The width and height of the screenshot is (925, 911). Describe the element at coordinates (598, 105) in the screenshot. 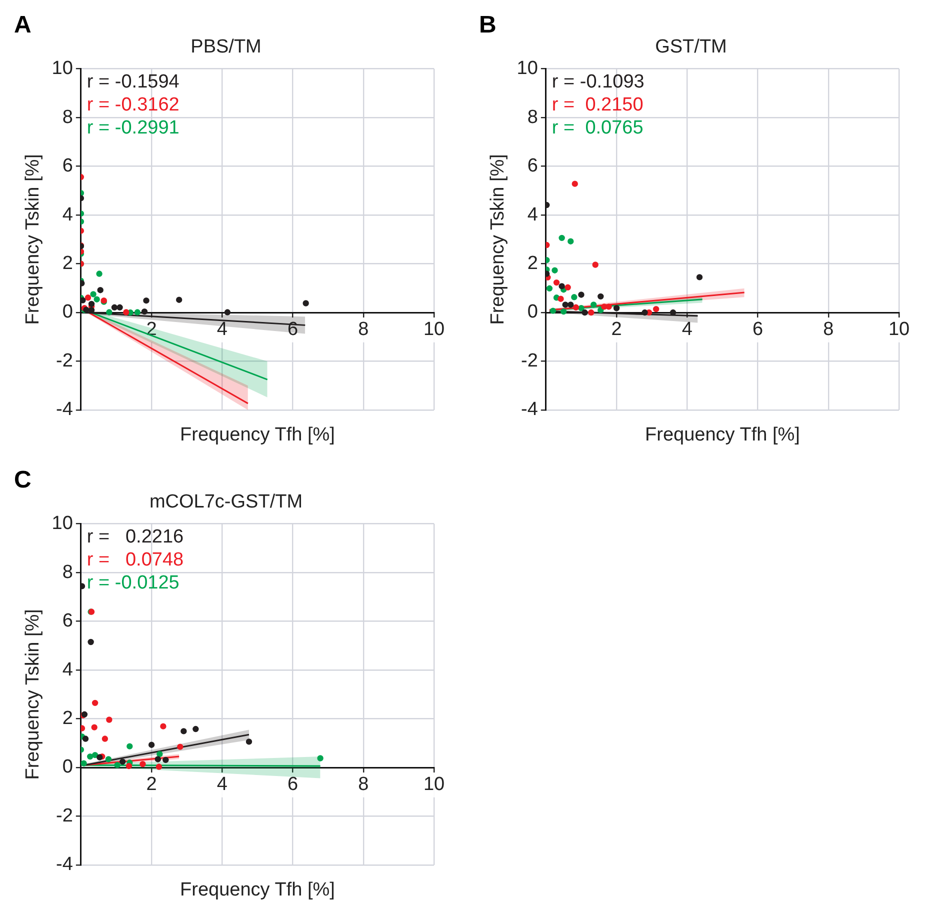

I see `annotation: r = 0.2150` at that location.